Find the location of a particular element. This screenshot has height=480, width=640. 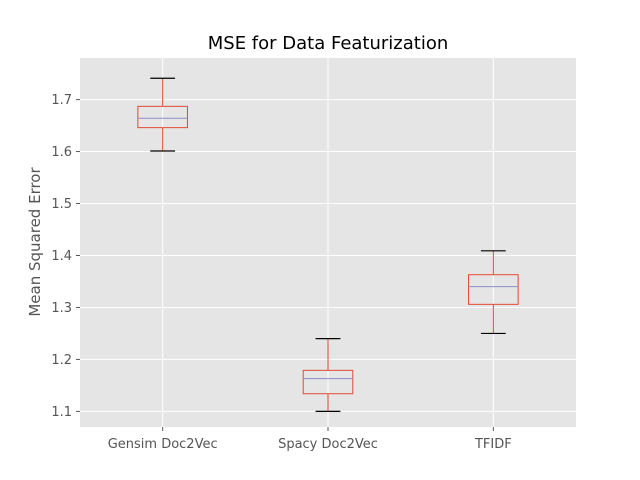

x-tick-labels: Gensim Doc2Vec Spacy Doc2Vec TFIDF is located at coordinates (310, 439).